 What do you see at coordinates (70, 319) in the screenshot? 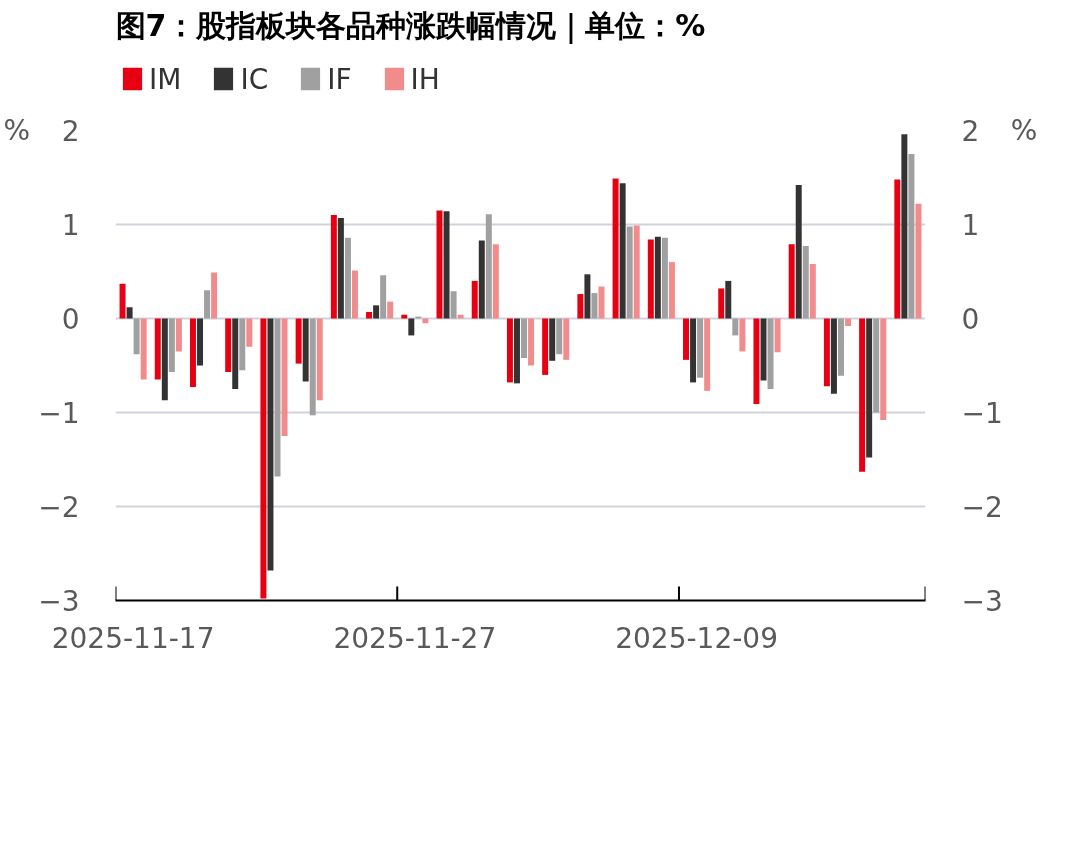
I see `y-tick-label: 0` at bounding box center [70, 319].